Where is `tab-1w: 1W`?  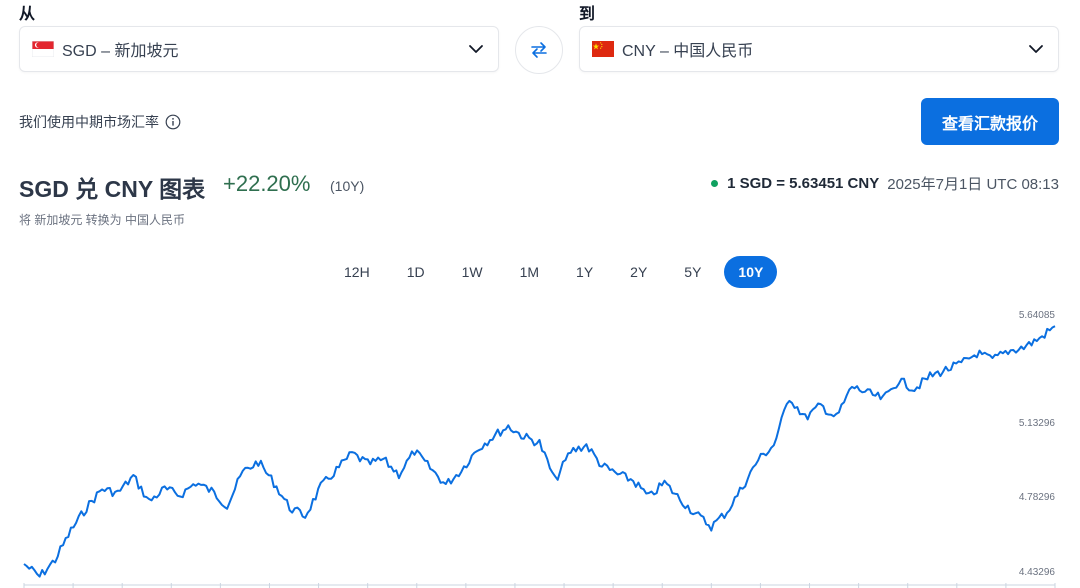
tab-1w: 1W is located at coordinates (472, 272).